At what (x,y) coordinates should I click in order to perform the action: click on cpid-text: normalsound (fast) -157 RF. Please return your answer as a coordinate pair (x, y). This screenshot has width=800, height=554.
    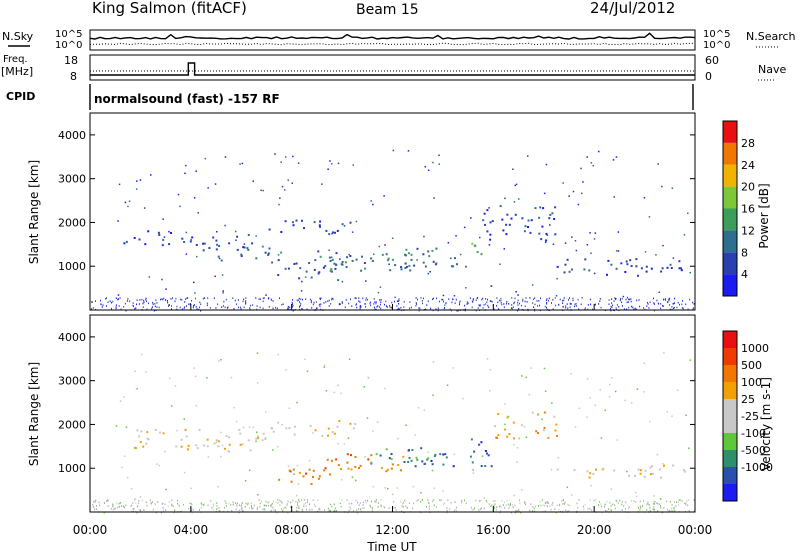
    Looking at the image, I should click on (187, 99).